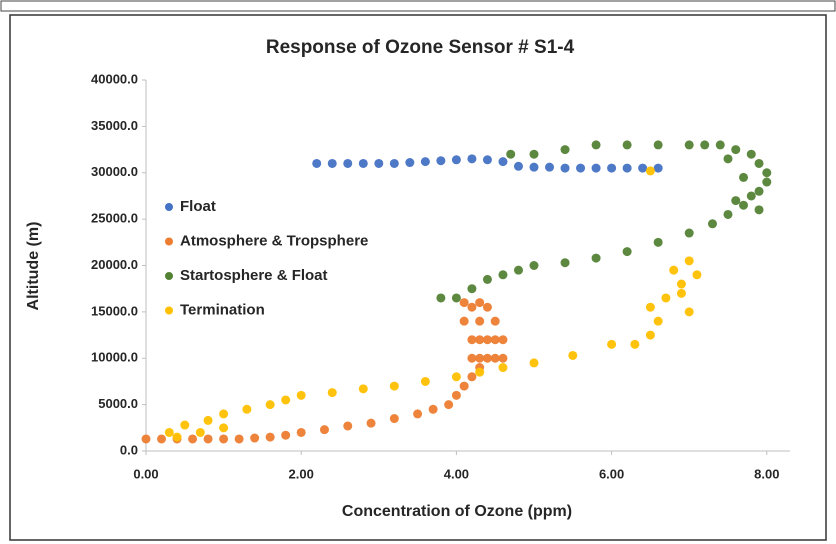 The width and height of the screenshot is (836, 544). Describe the element at coordinates (418, 6) in the screenshot. I see `window-frame` at that location.